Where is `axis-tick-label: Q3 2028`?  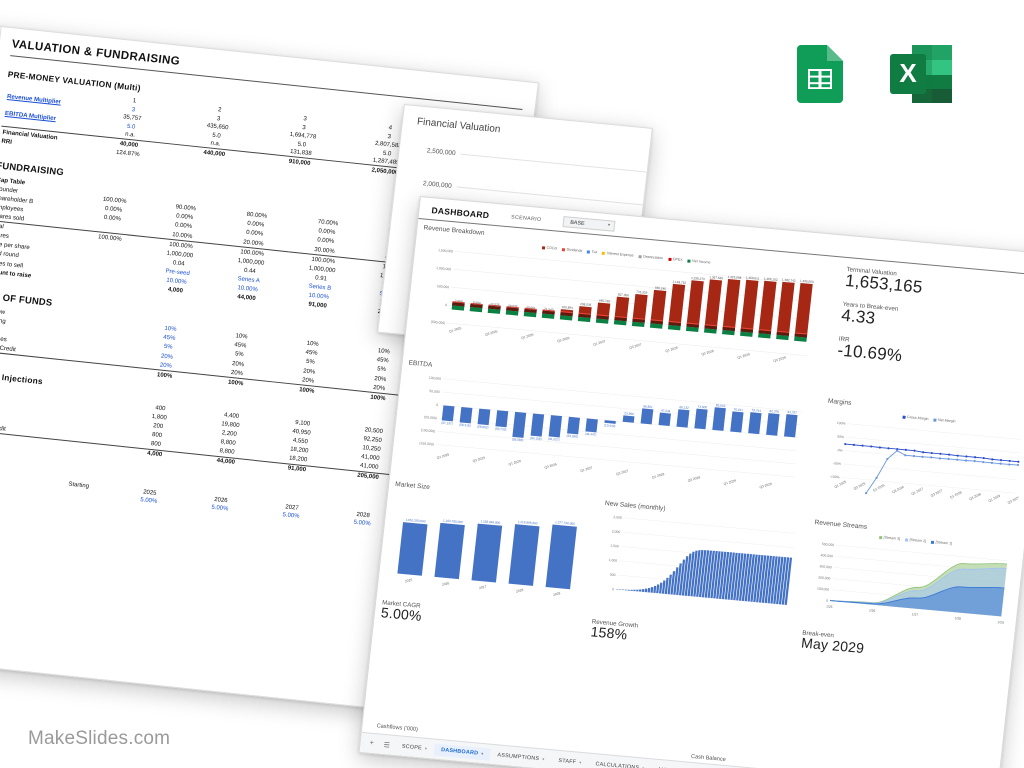 axis-tick-label: Q3 2028 is located at coordinates (707, 353).